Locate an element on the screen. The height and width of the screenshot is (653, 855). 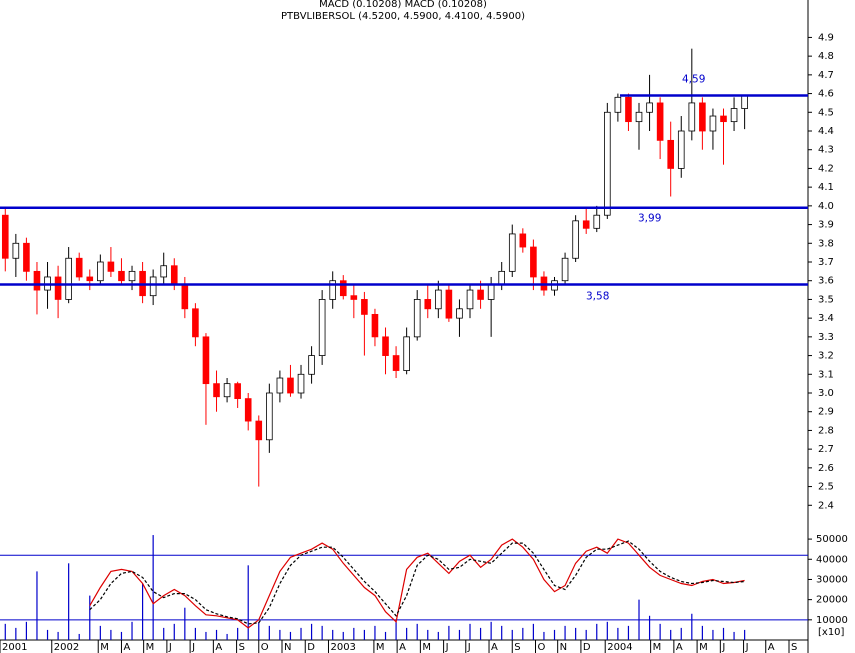
unit-label: [x10] is located at coordinates (831, 632).